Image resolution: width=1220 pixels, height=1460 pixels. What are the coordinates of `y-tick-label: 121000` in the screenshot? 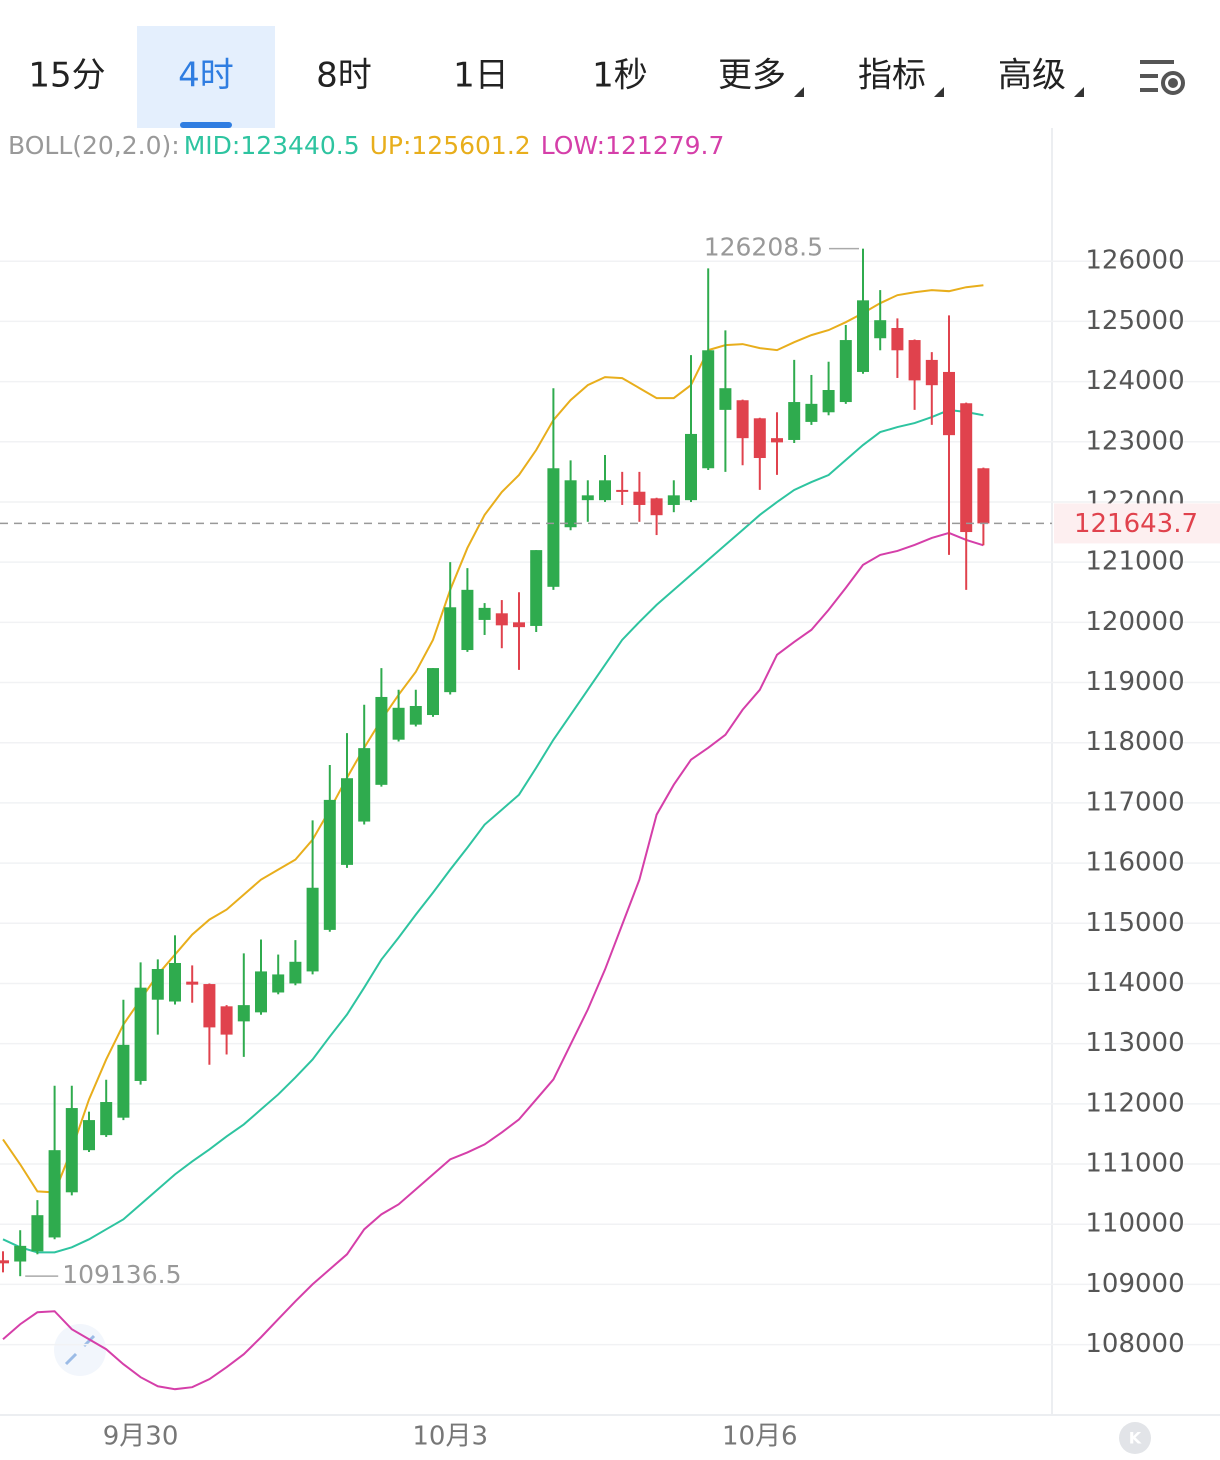 It's located at (1134, 562).